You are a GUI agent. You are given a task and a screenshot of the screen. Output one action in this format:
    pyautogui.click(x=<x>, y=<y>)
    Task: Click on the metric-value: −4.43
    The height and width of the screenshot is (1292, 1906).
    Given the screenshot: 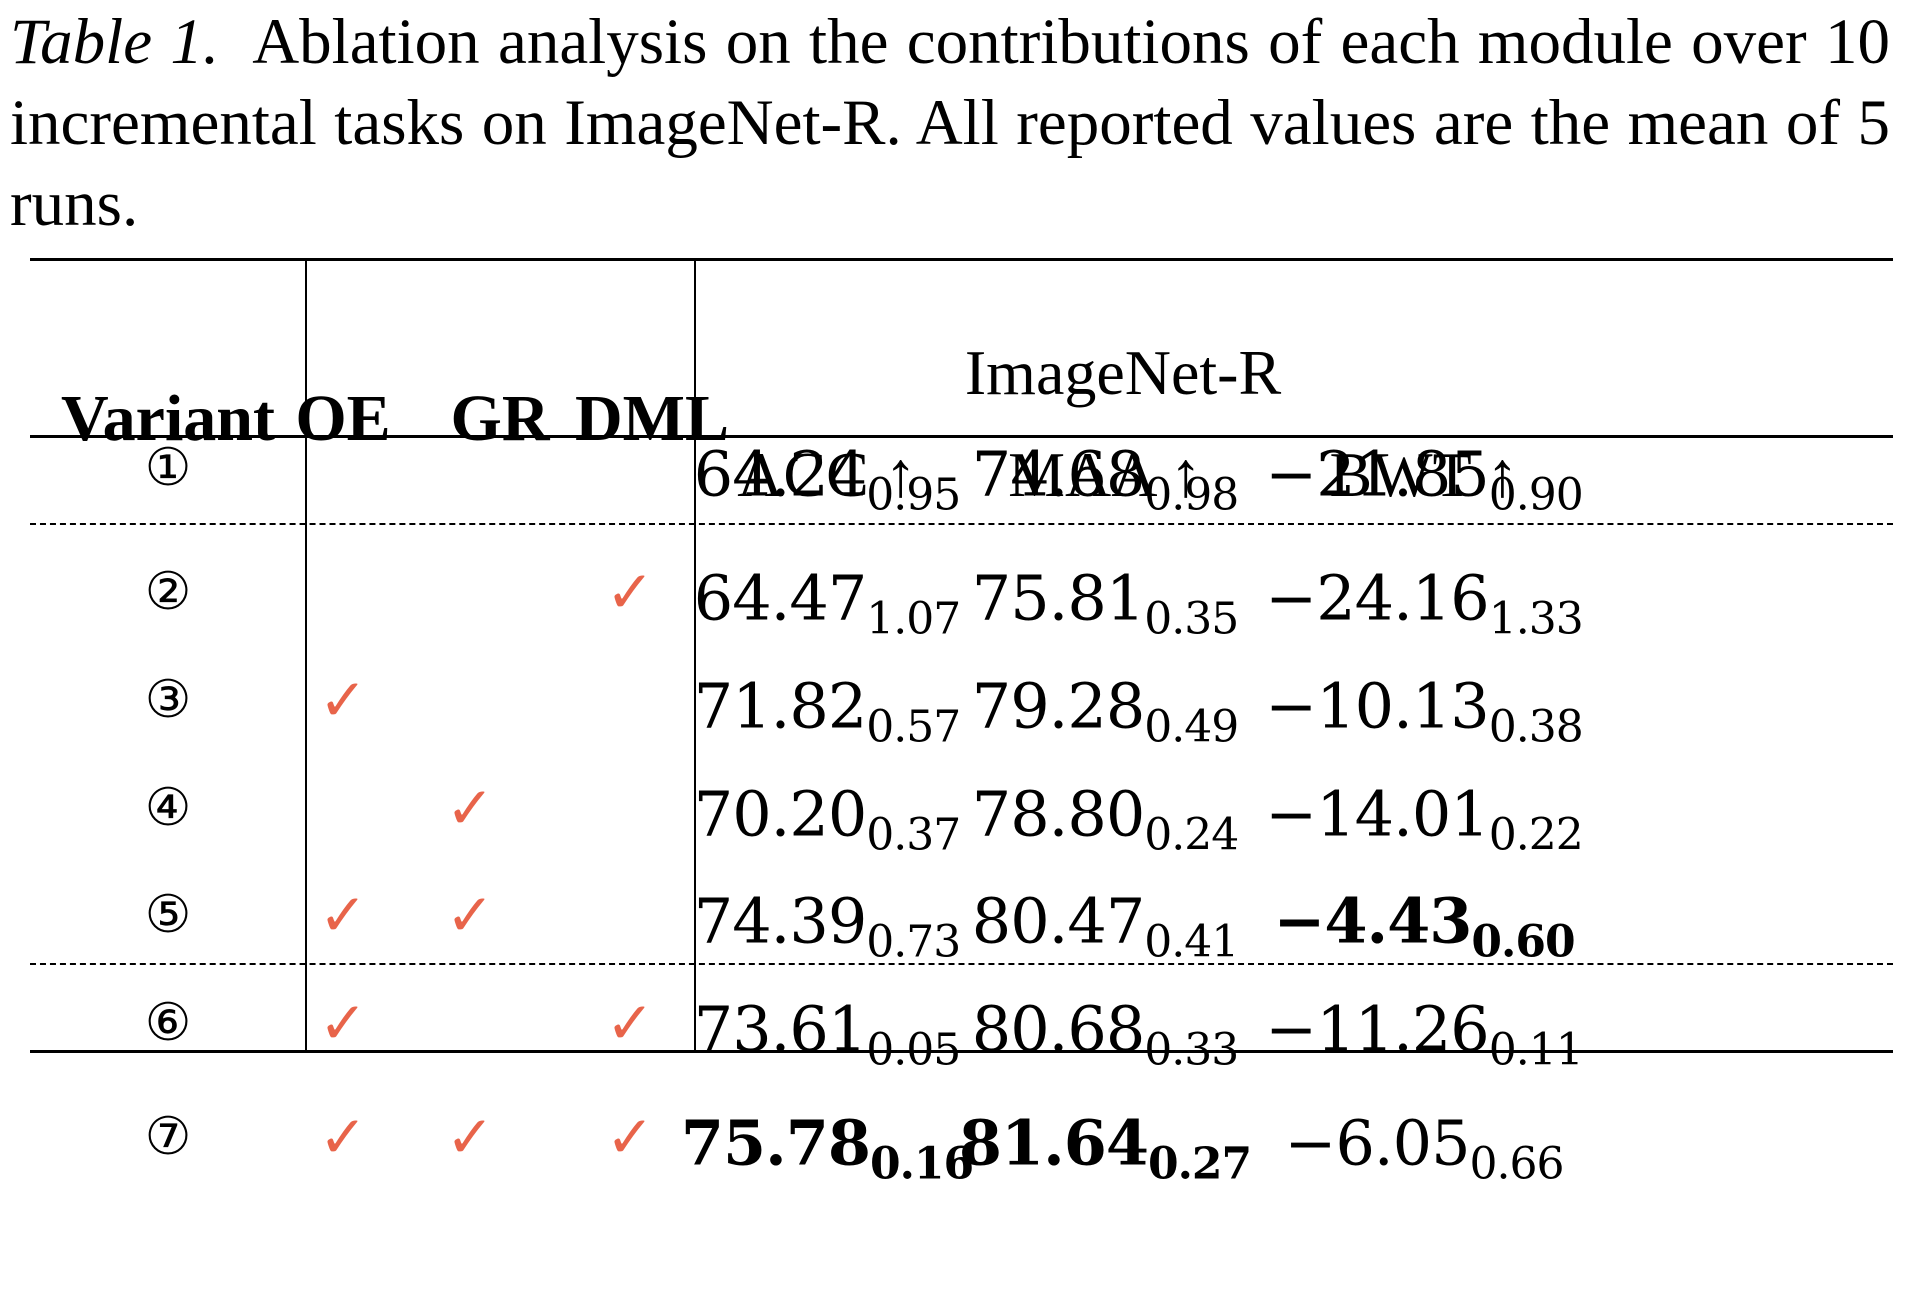 What is the action you would take?
    pyautogui.click(x=1372, y=921)
    